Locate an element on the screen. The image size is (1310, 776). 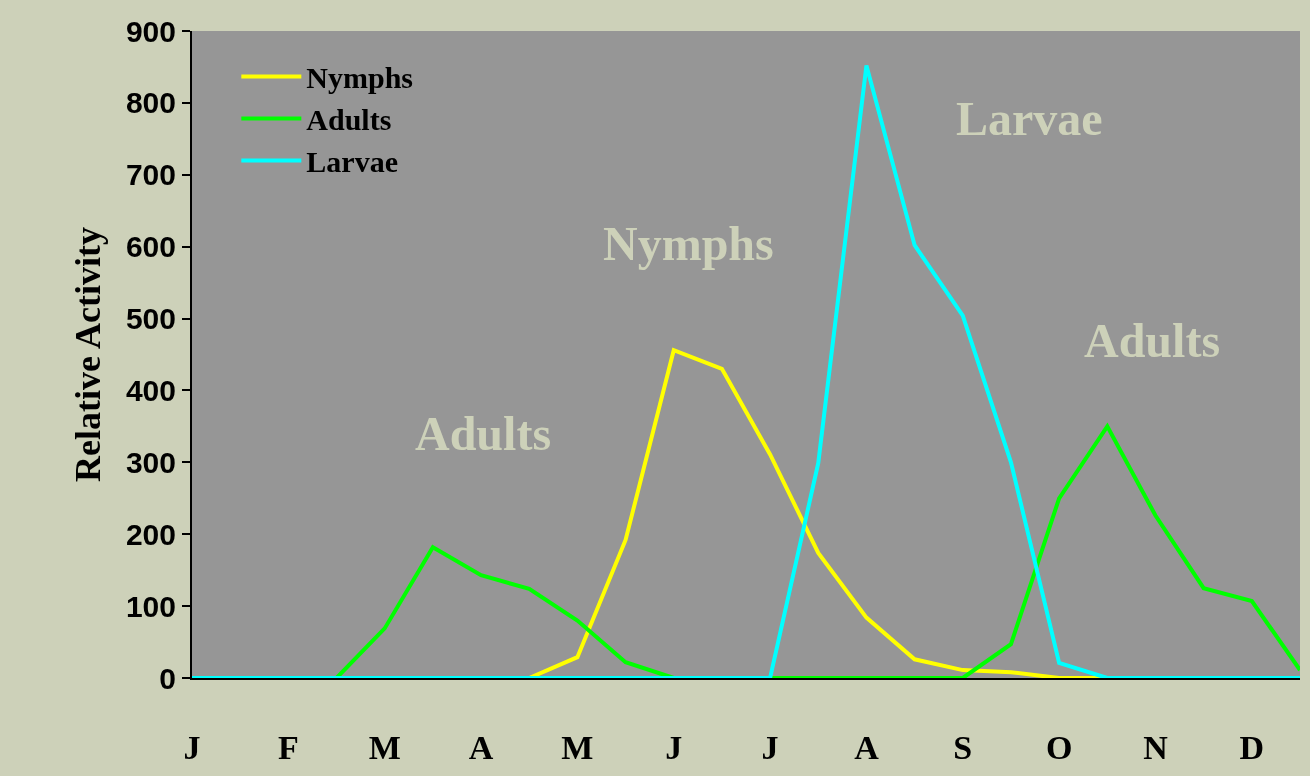
x-tick-label: N is located at coordinates (1156, 747).